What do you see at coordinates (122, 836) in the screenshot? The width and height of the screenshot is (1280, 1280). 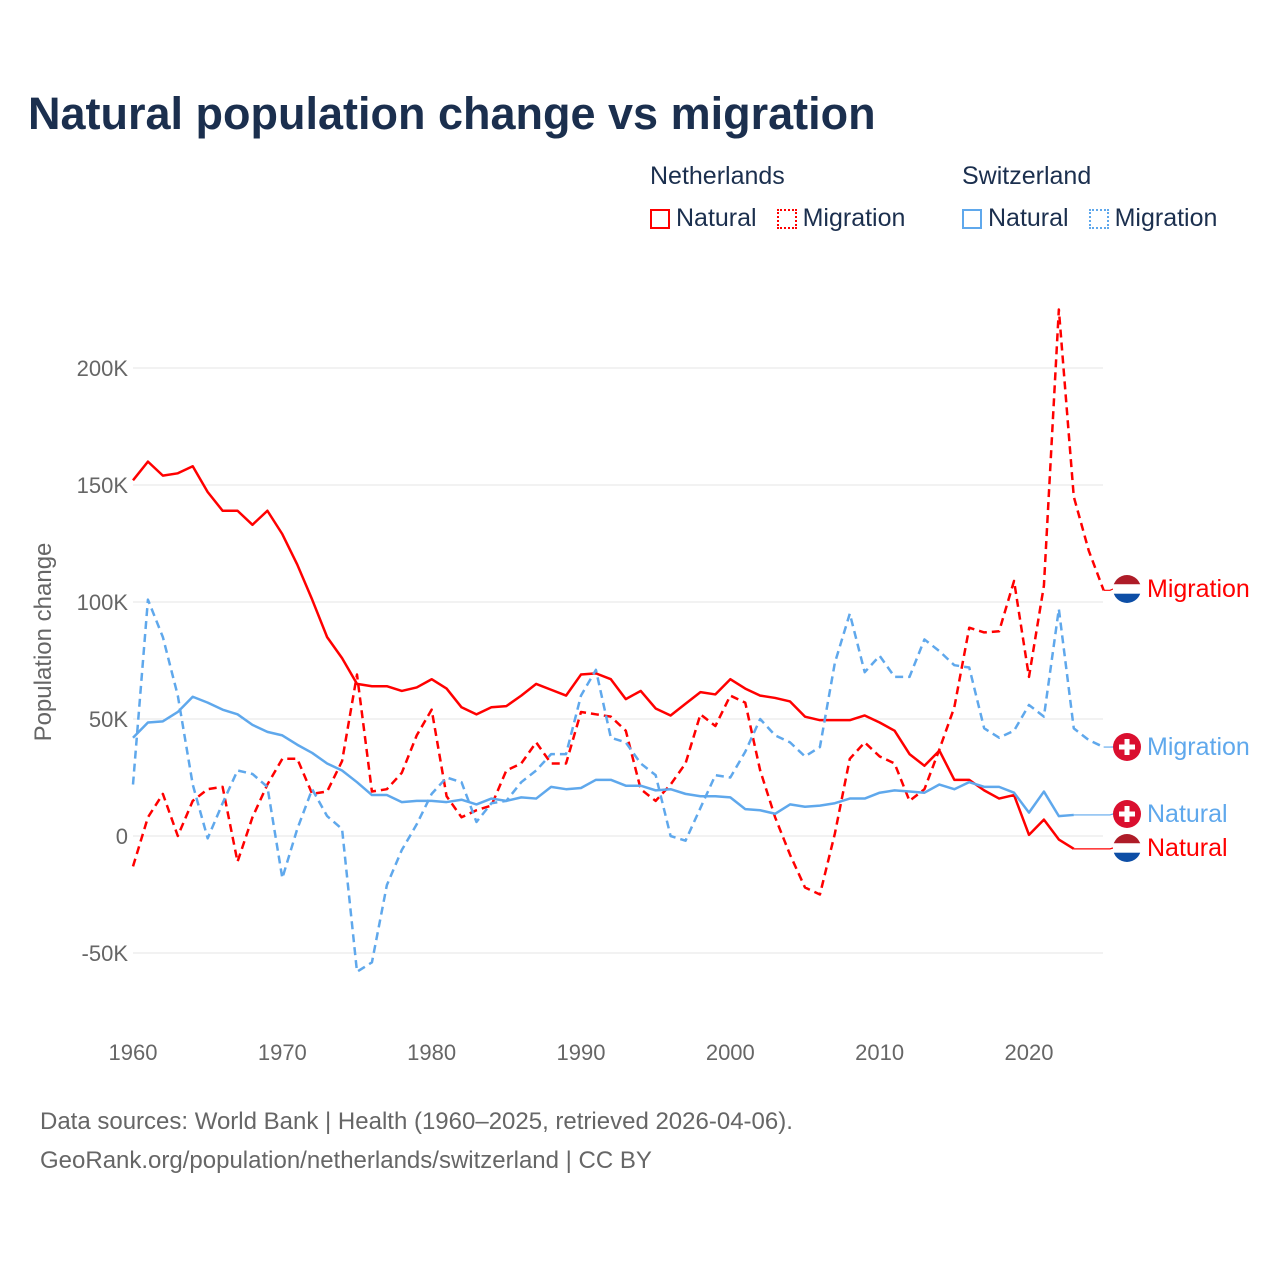 I see `y-tick-label: 0` at bounding box center [122, 836].